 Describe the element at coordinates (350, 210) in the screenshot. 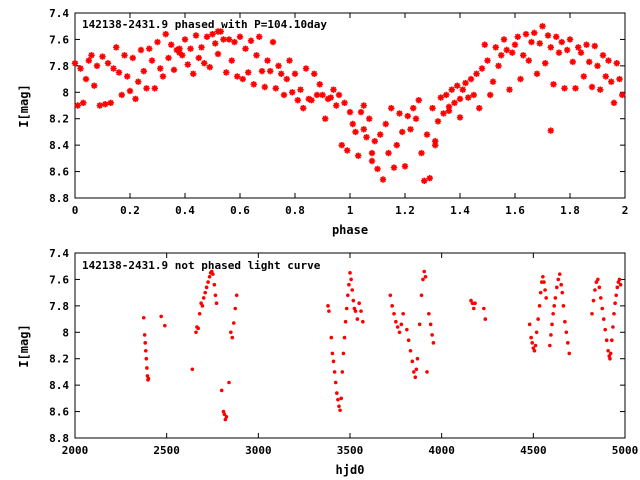

I see `x-tick-label: 1` at that location.